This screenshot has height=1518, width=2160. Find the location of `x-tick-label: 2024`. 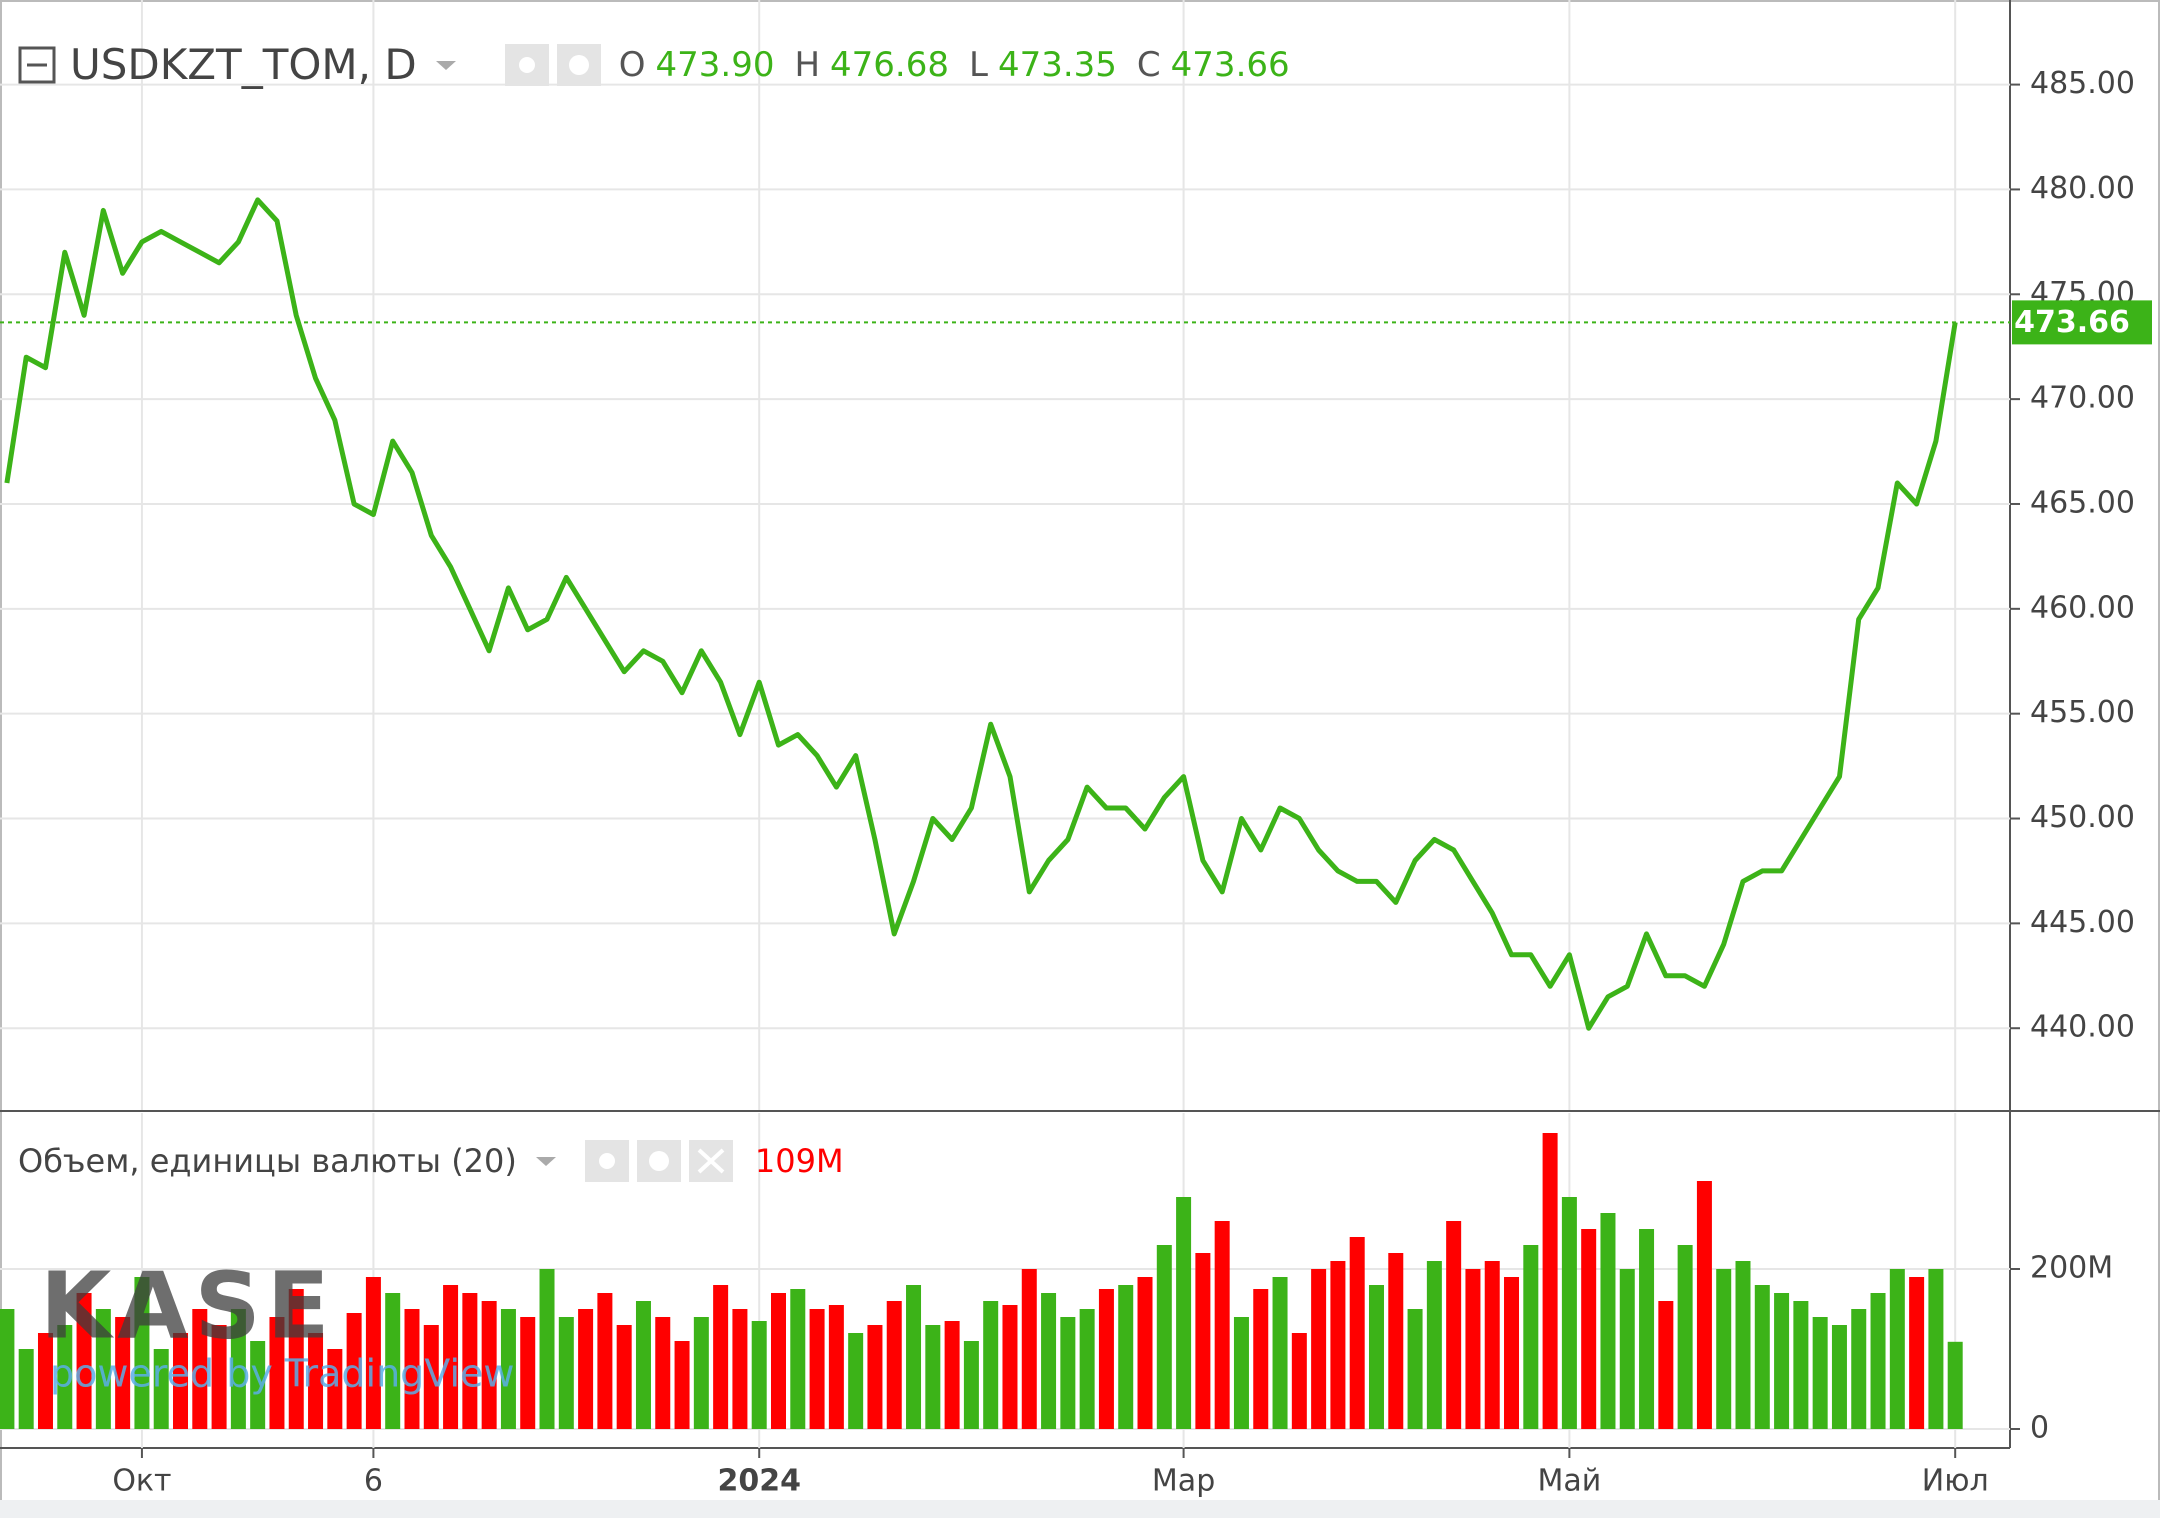

x-tick-label: 2024 is located at coordinates (759, 1481).